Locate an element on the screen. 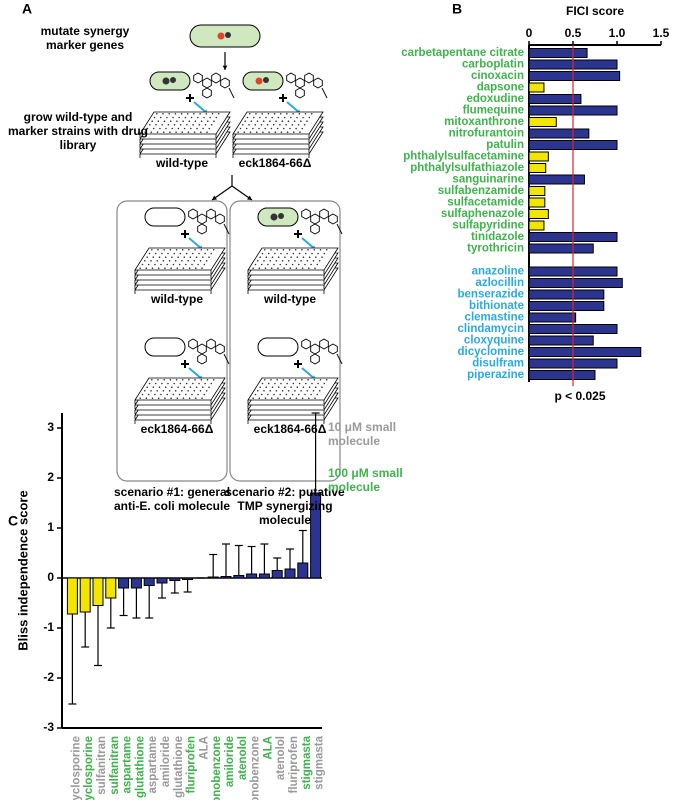 This screenshot has width=676, height=800. legend-entry: 10 μM small molecule is located at coordinates (362, 434).